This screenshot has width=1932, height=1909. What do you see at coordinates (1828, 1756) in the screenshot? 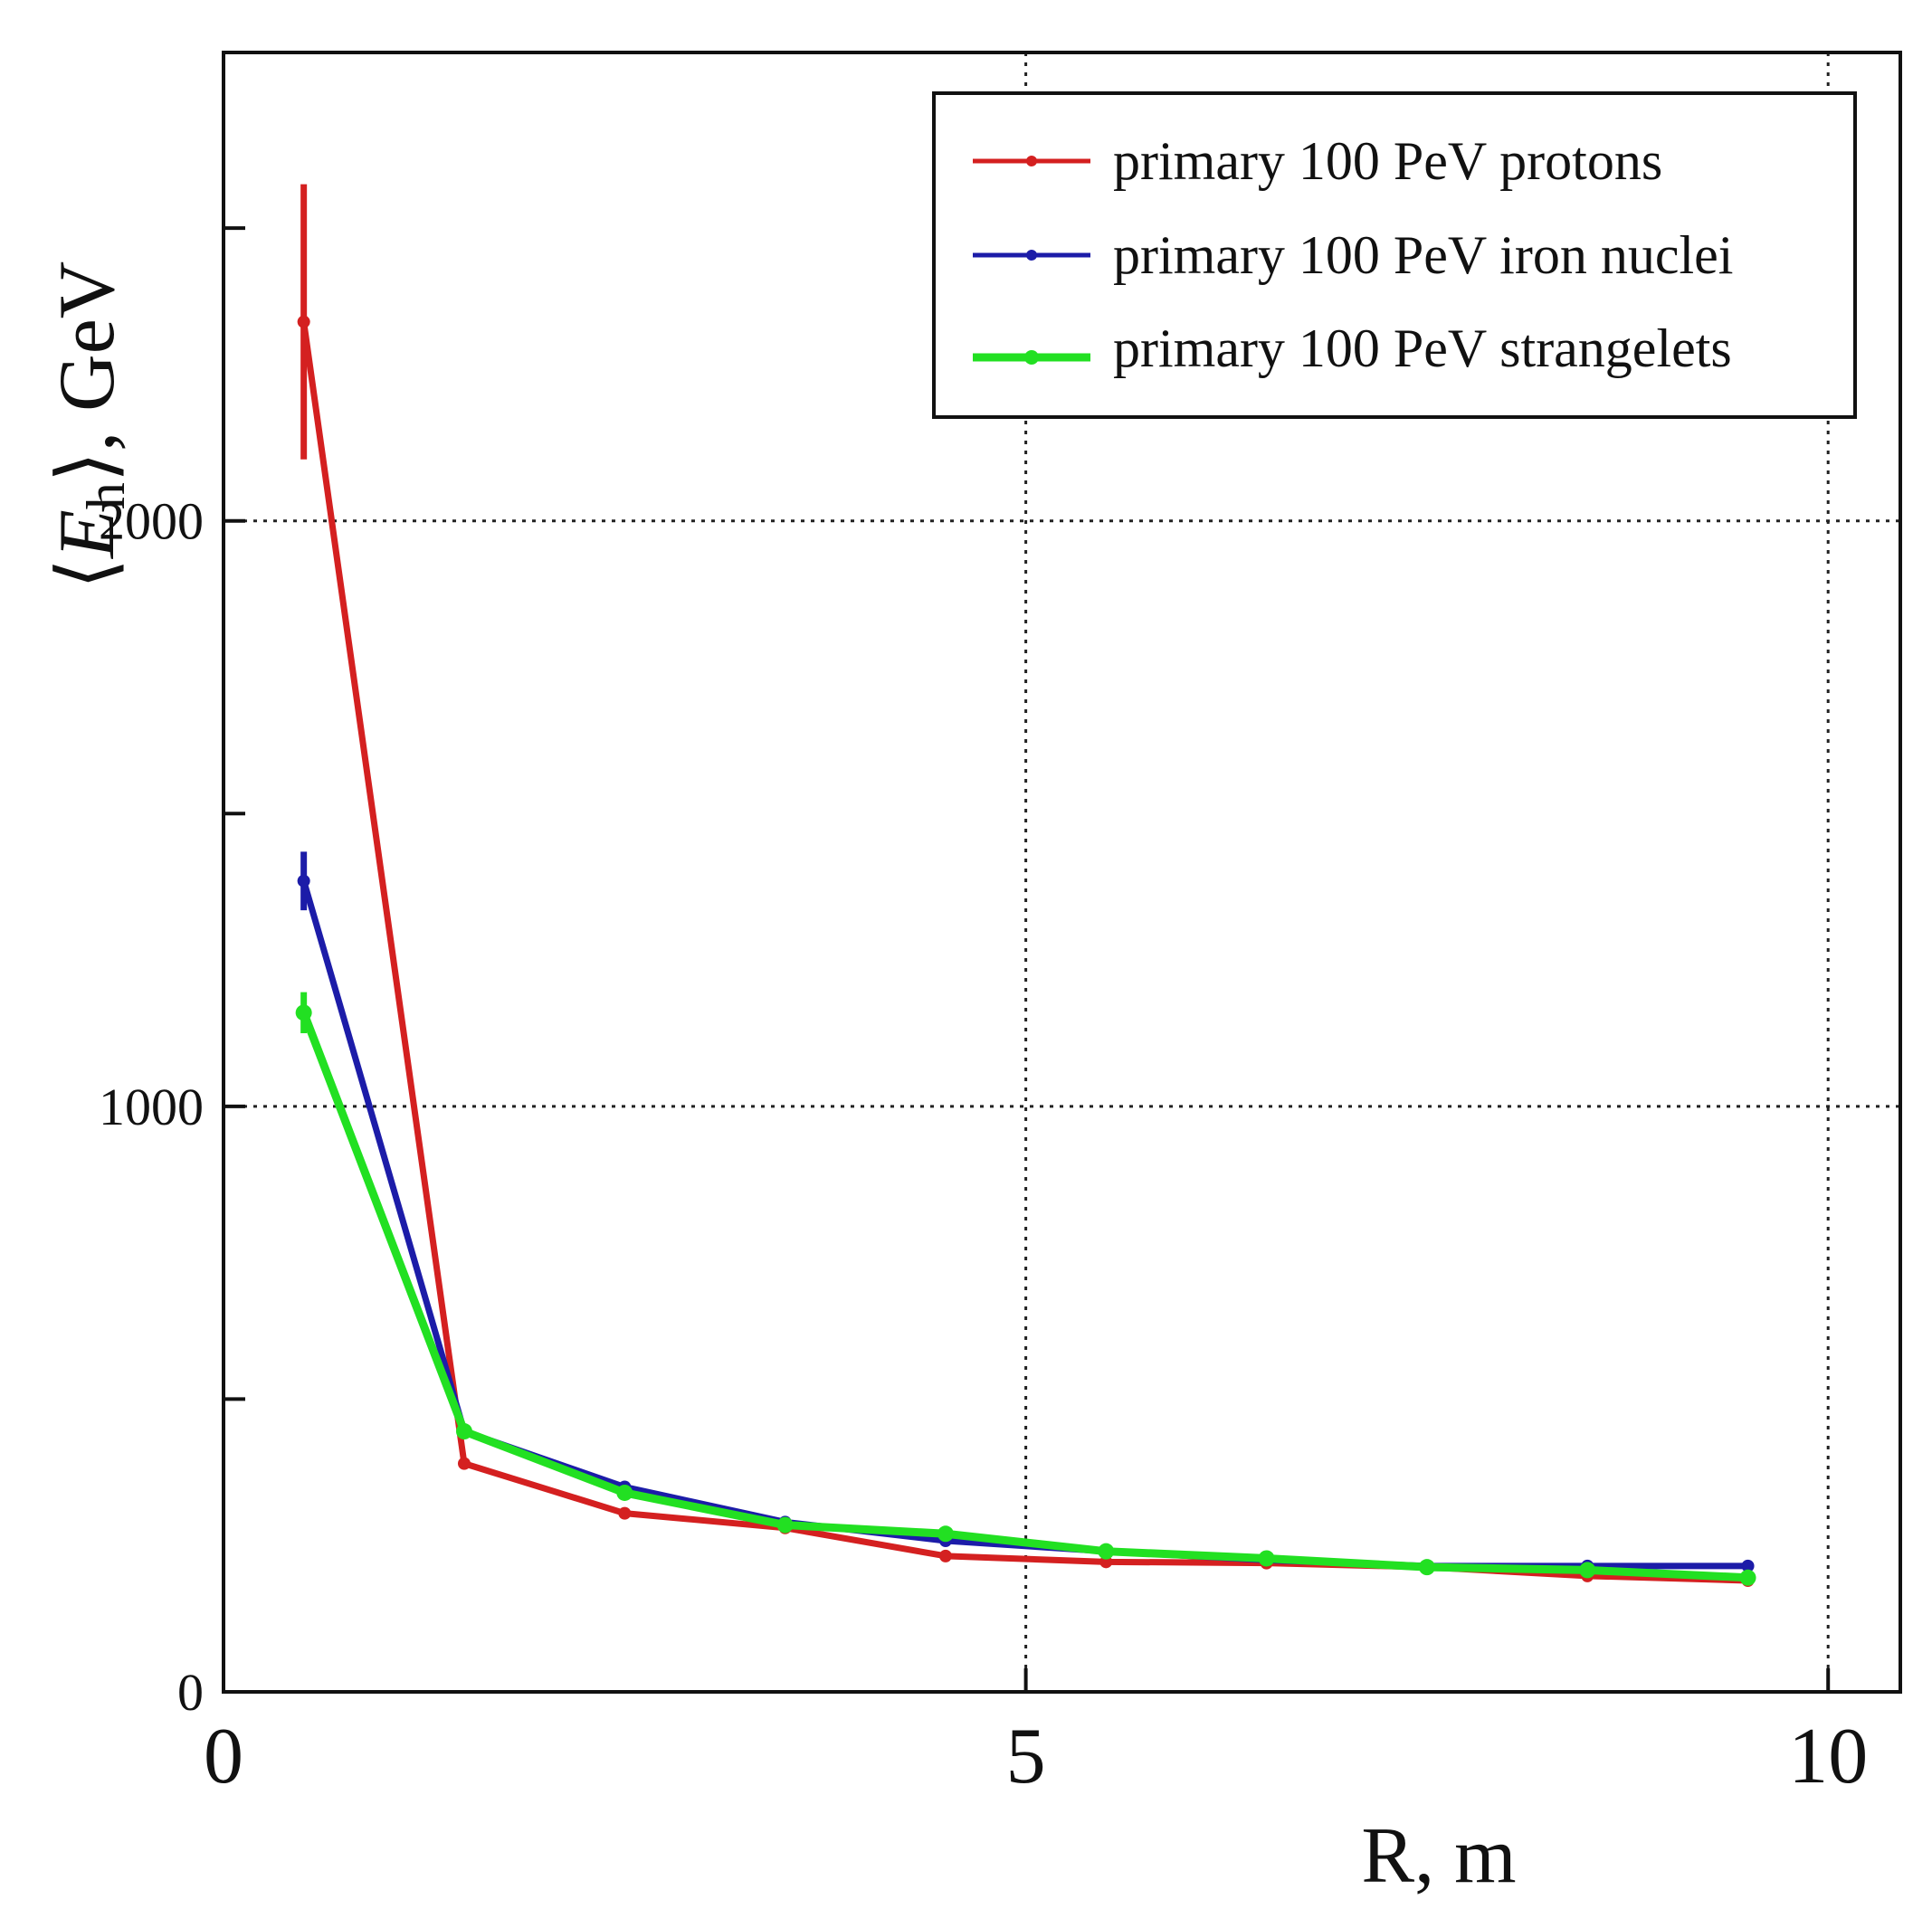
I see `x-tick-label: 10` at bounding box center [1828, 1756].